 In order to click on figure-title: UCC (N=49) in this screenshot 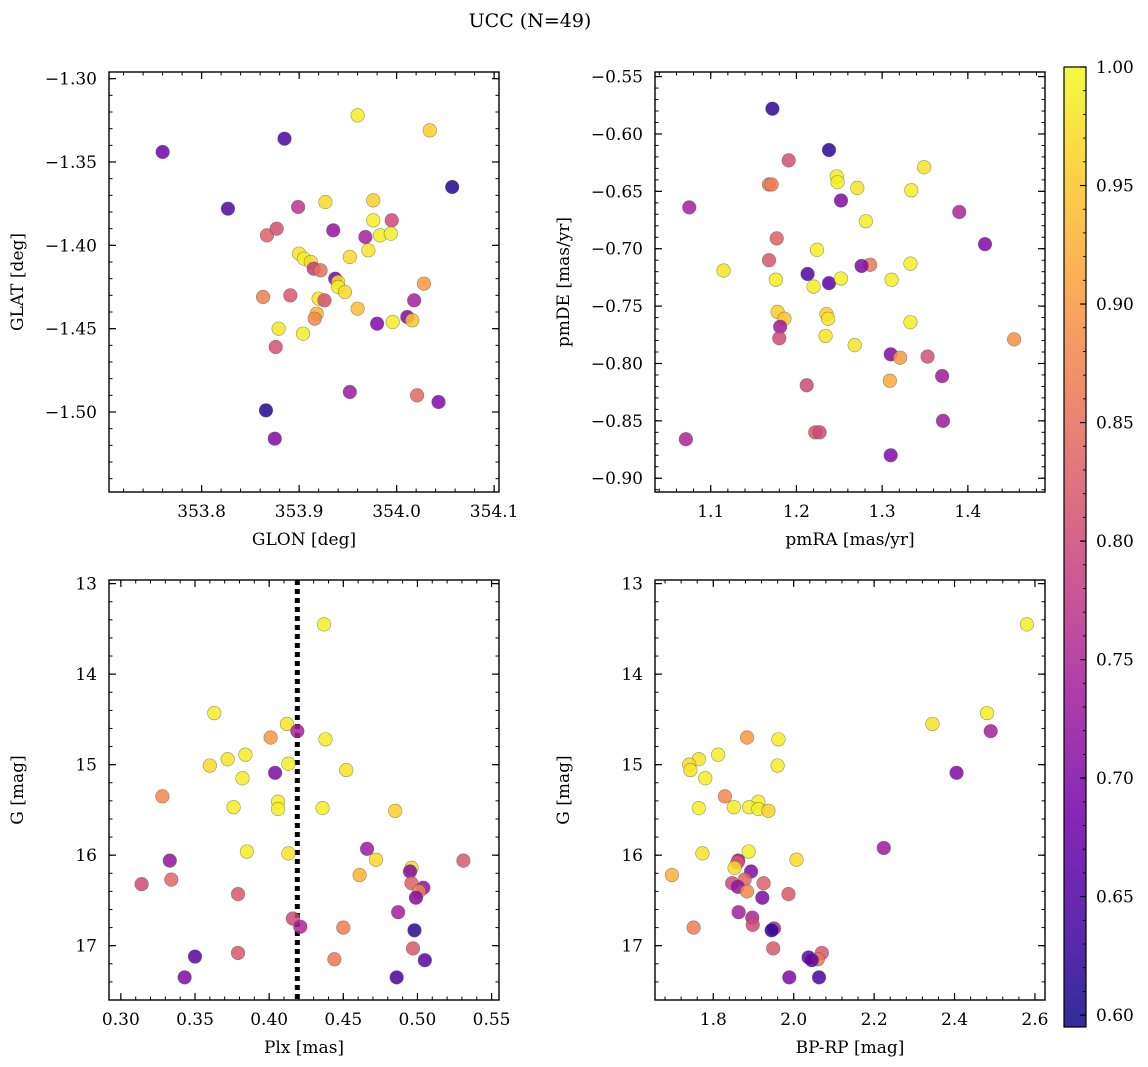, I will do `click(530, 21)`.